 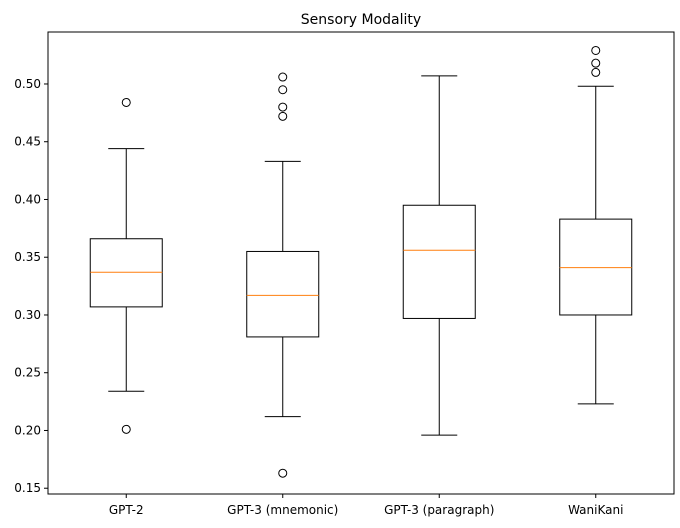 I want to click on y-tick-label: 0.40, so click(x=27, y=199).